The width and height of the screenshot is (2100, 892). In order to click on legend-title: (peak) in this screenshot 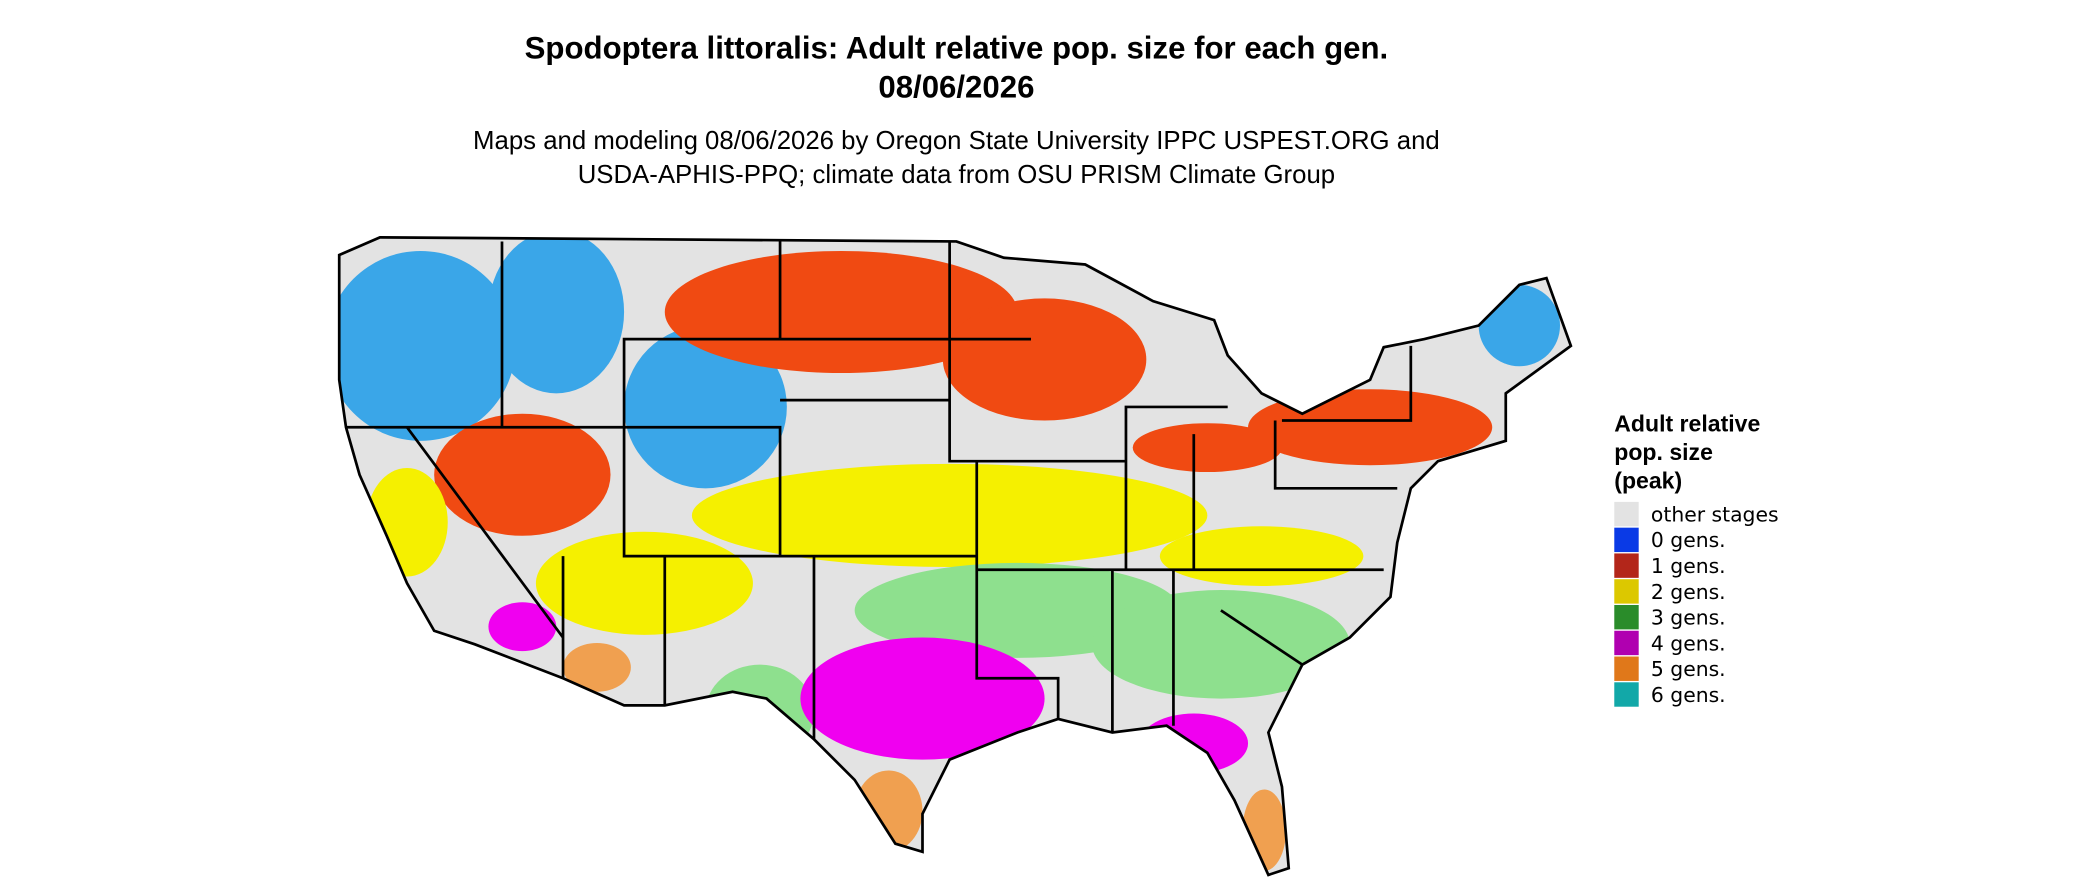, I will do `click(1648, 480)`.